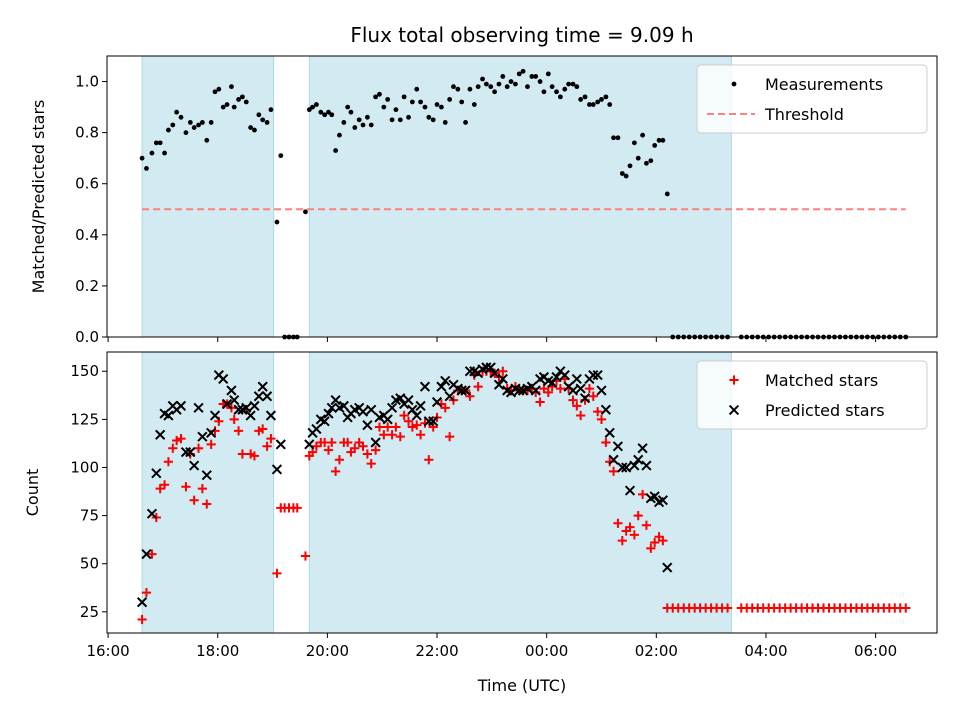  Describe the element at coordinates (217, 651) in the screenshot. I see `x-tick-label: 18:00` at that location.